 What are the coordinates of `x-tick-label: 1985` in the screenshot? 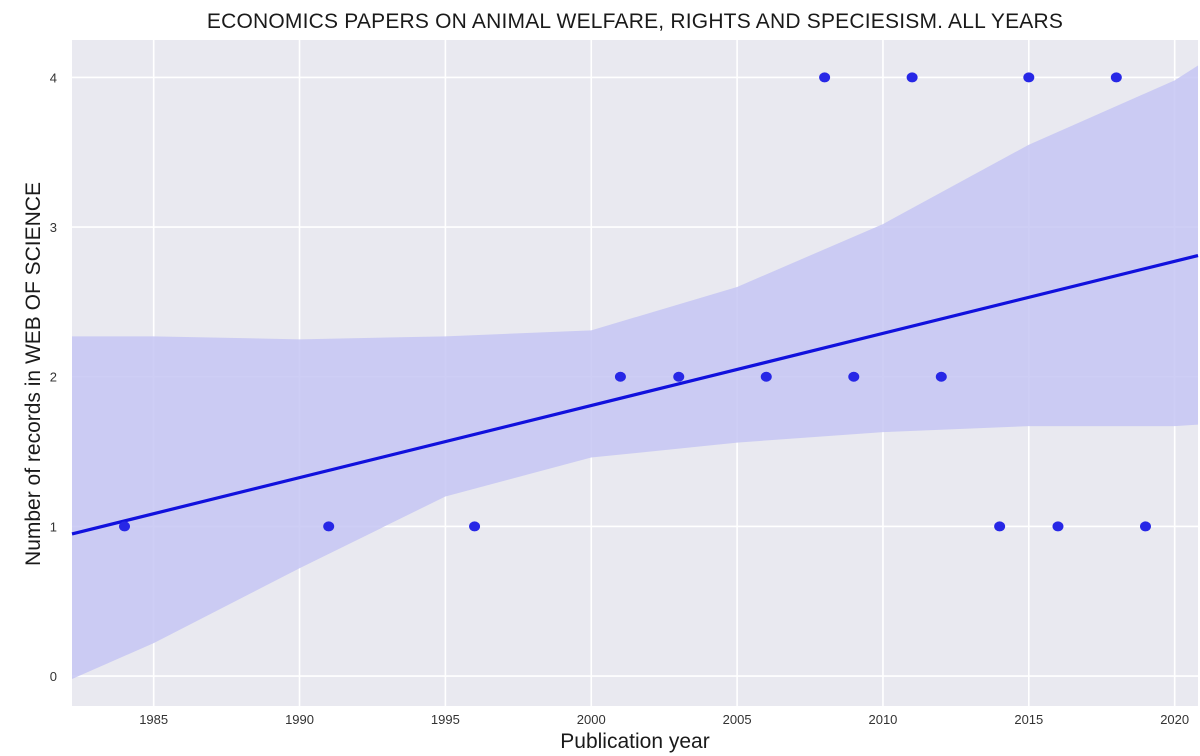 It's located at (153, 719).